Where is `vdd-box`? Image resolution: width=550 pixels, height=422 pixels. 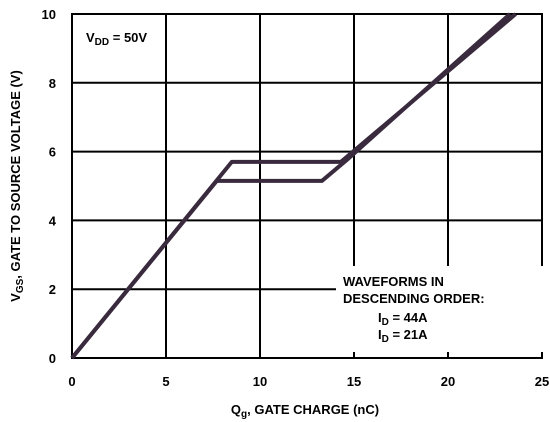 vdd-box is located at coordinates (119, 36).